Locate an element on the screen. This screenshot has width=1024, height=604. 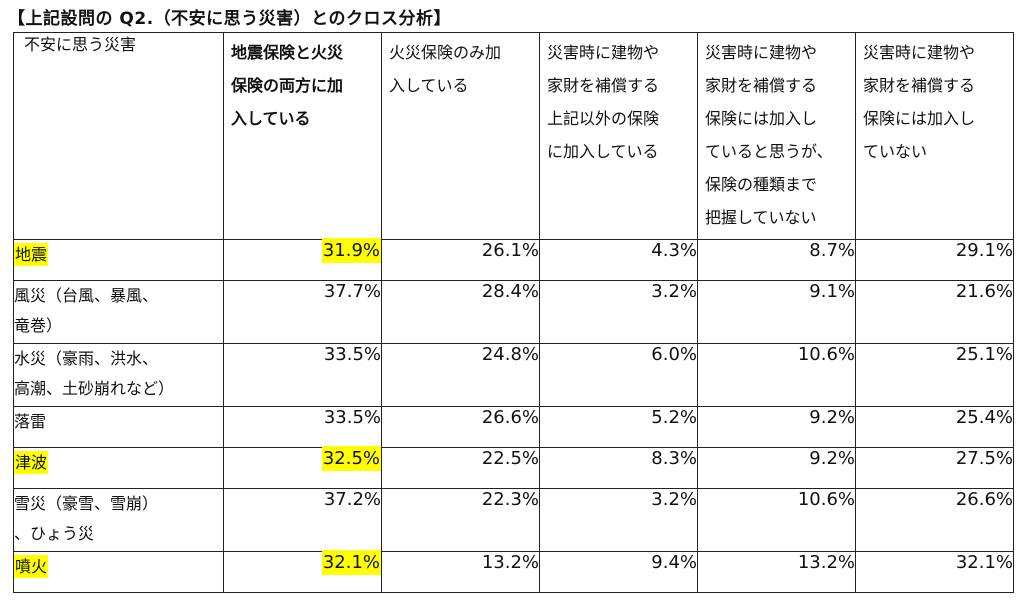
value-cell: 8.3% is located at coordinates (618, 468).